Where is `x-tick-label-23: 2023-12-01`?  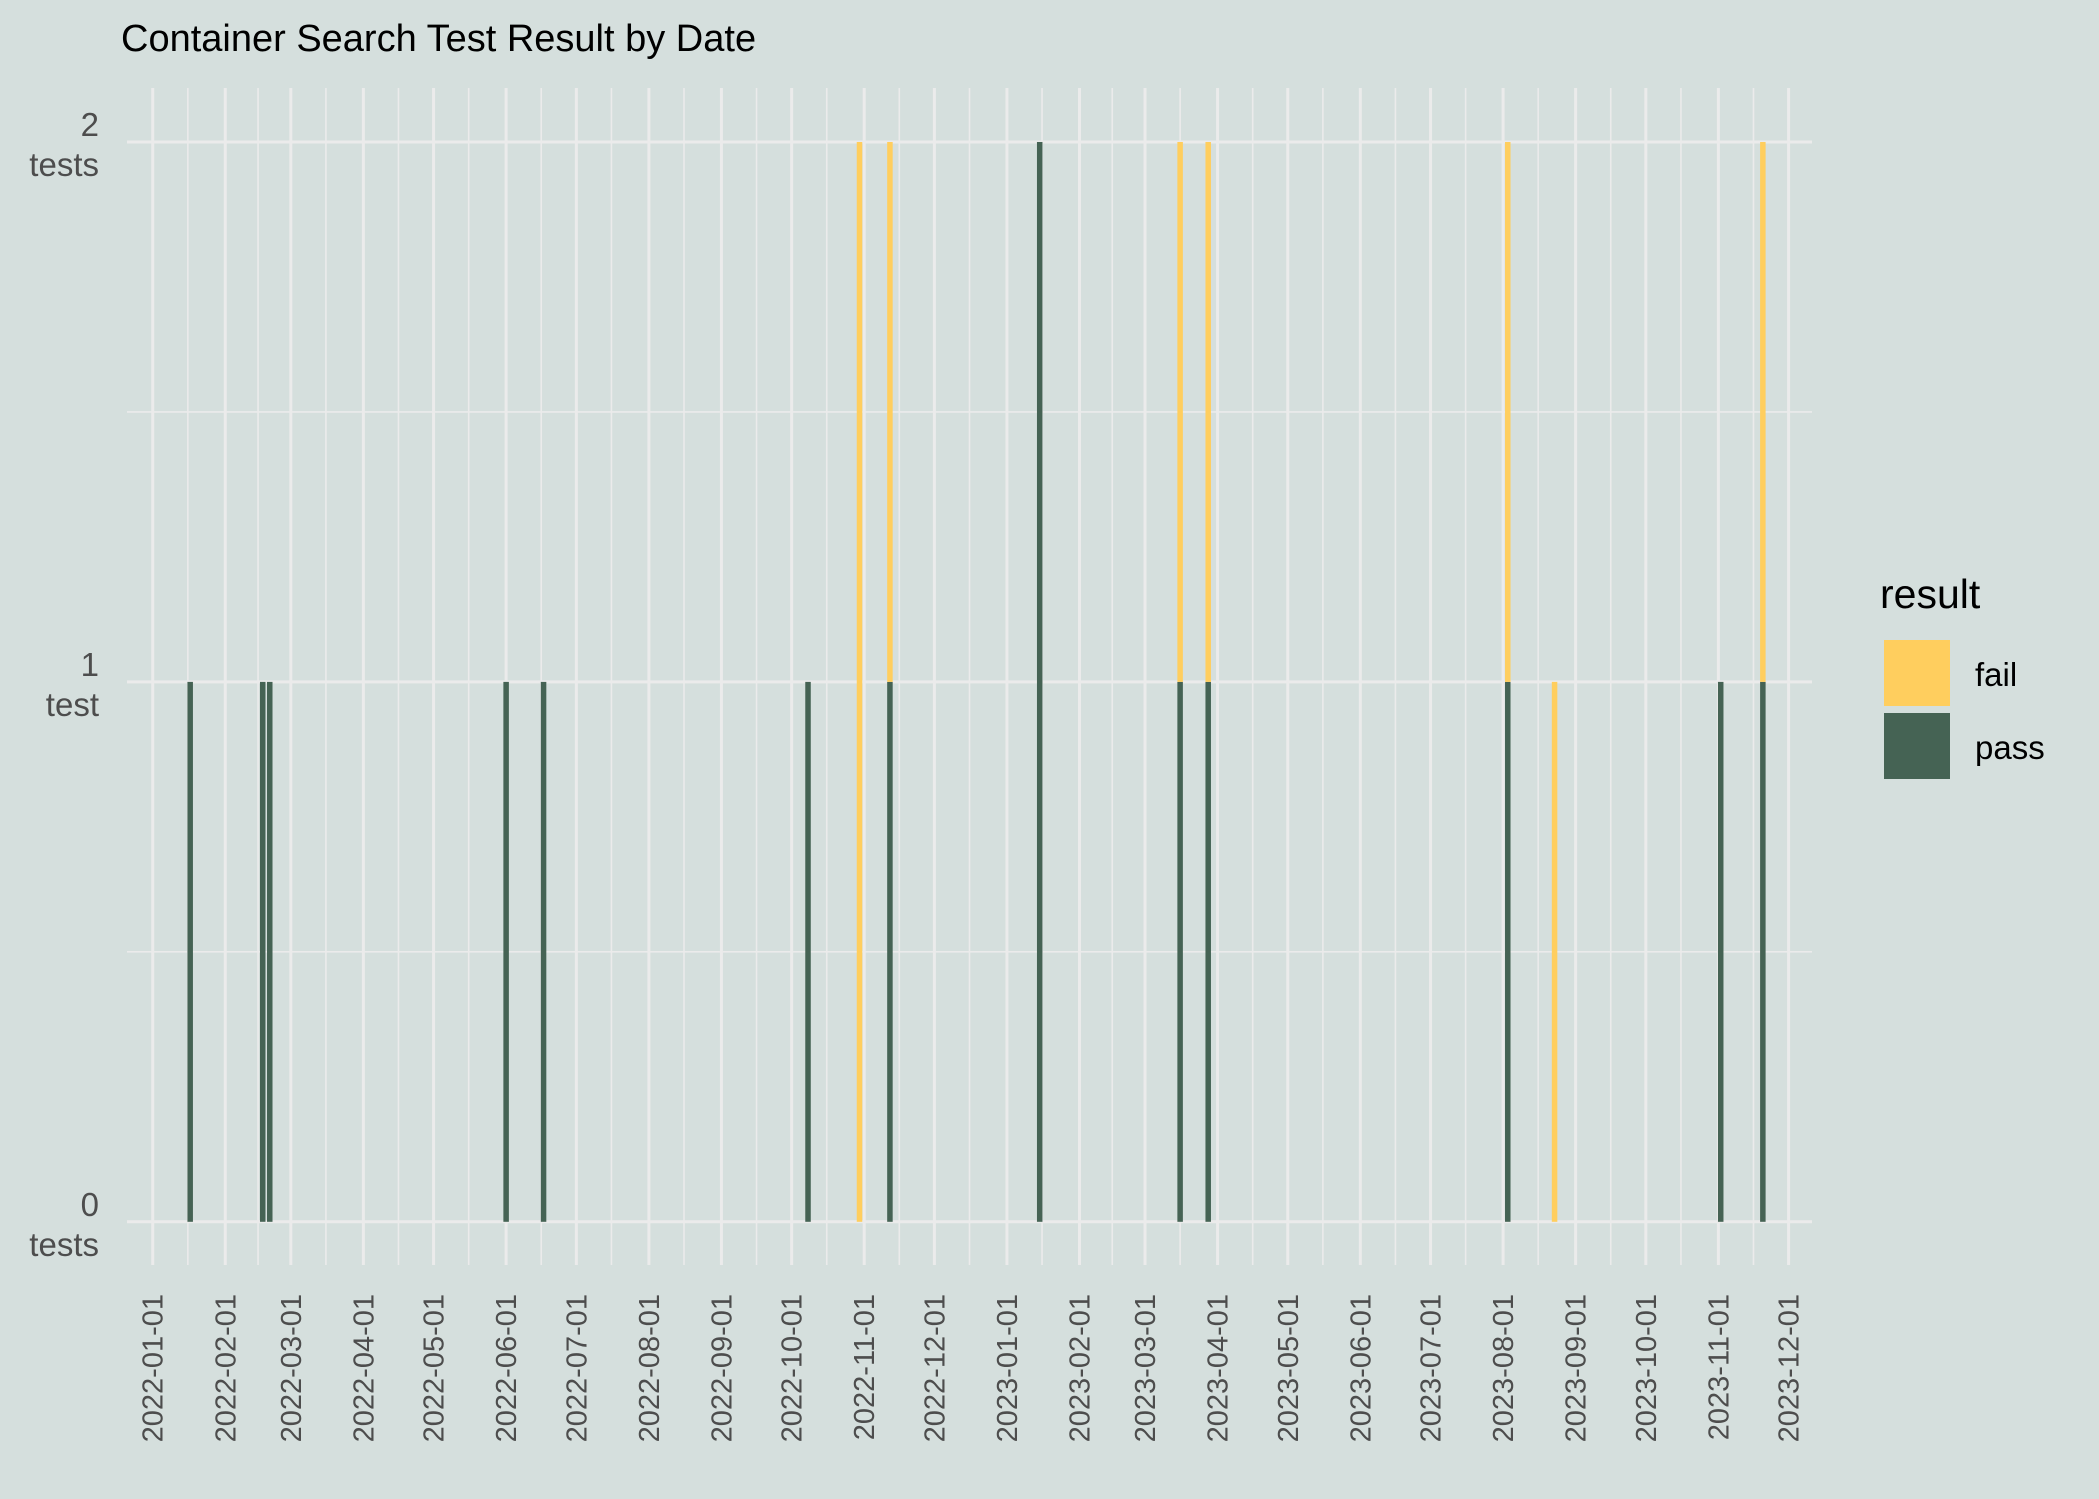 x-tick-label-23: 2023-12-01 is located at coordinates (1790, 1368).